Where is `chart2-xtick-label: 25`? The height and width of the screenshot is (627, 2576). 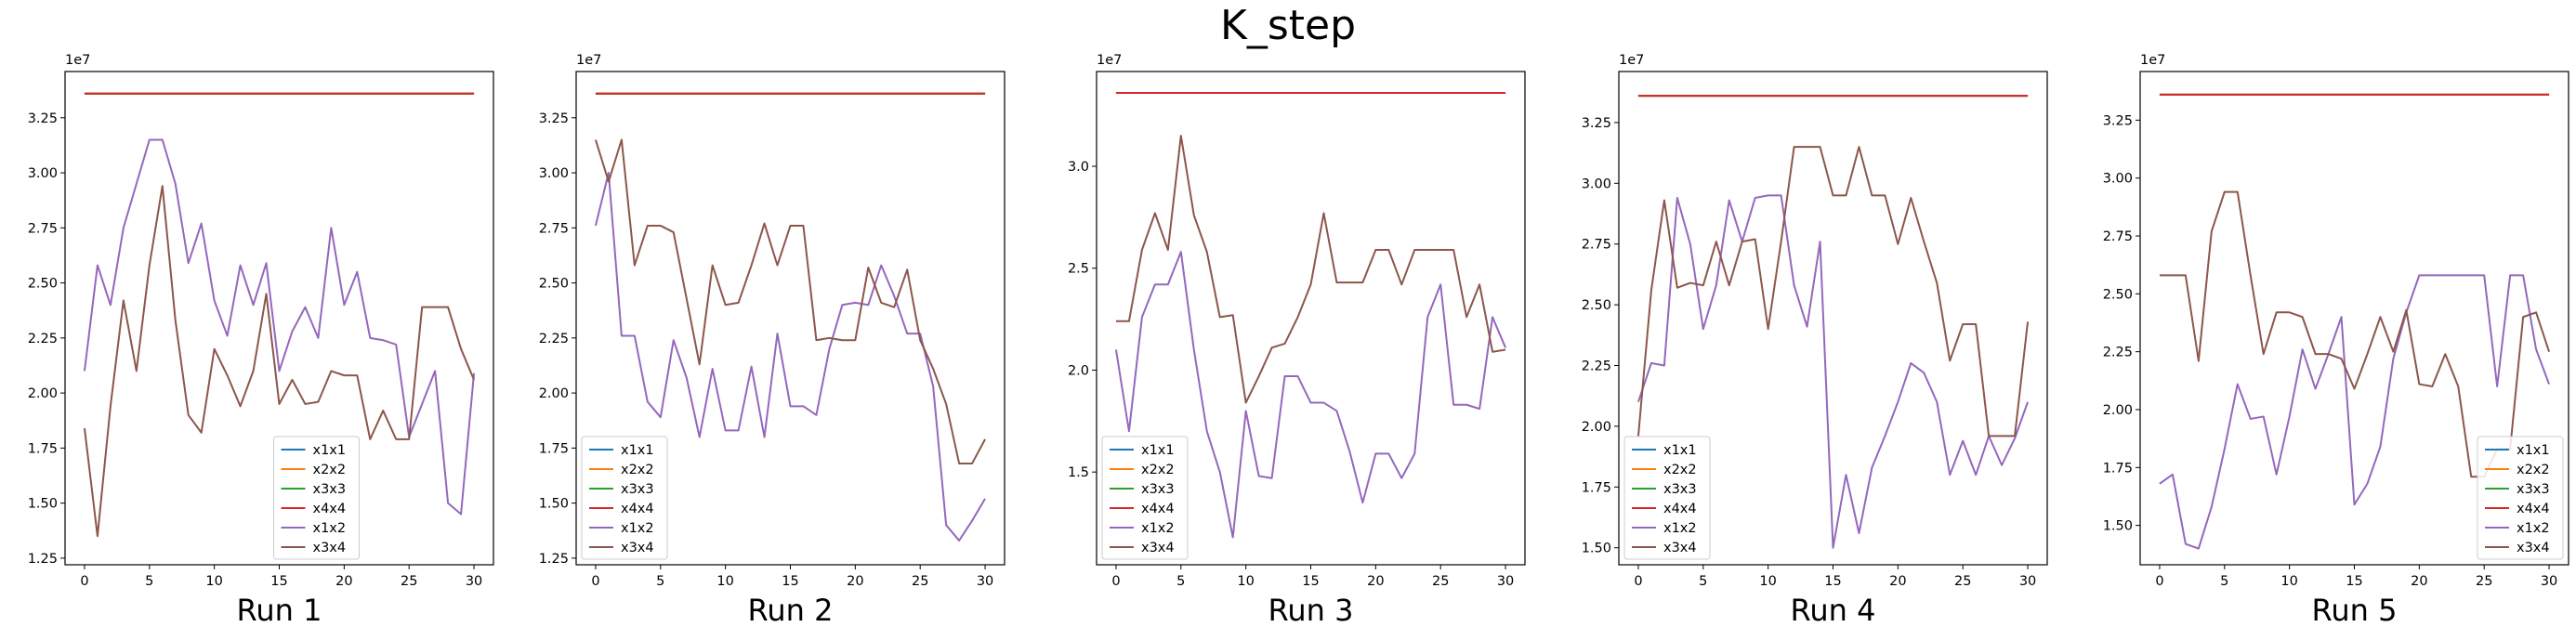 chart2-xtick-label: 25 is located at coordinates (920, 581).